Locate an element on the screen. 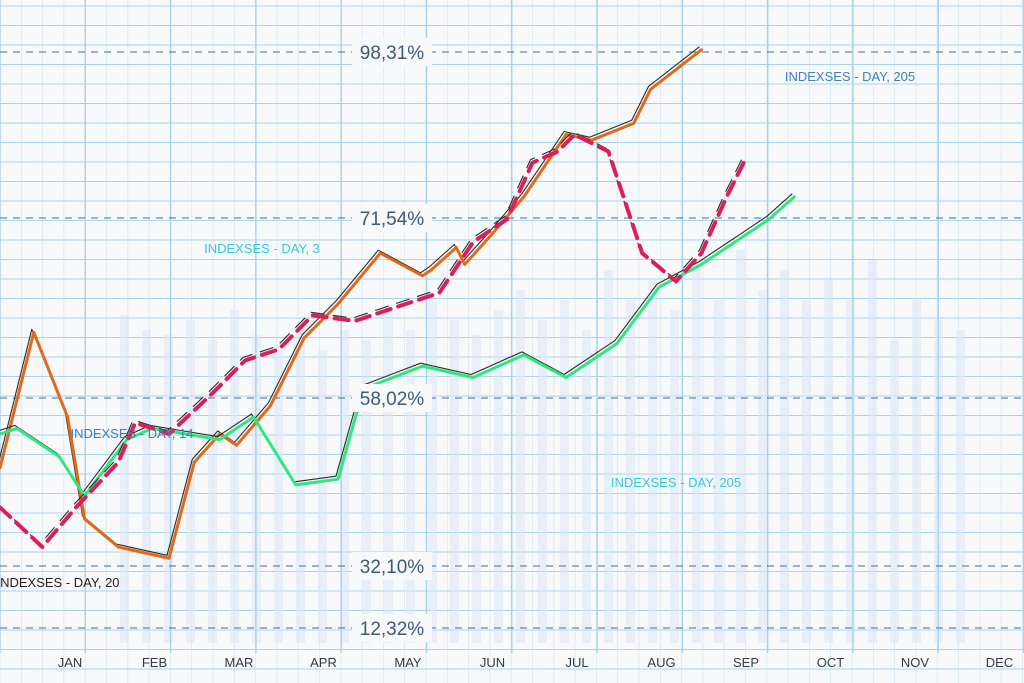  annotation-label: INDEXSES - DAY, 14 is located at coordinates (131, 433).